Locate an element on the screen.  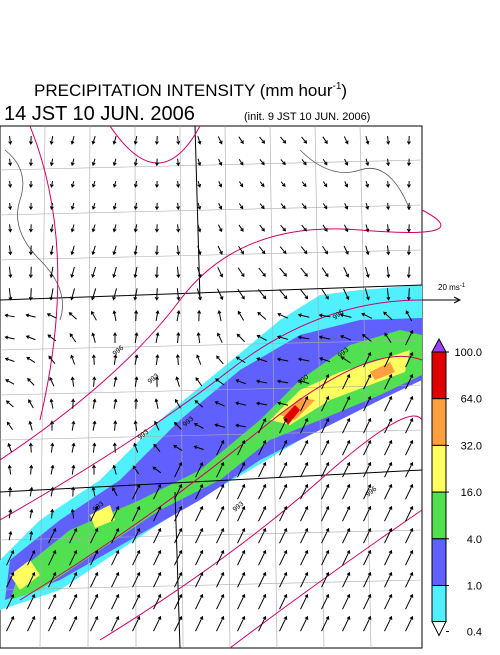
colorbar: 100.0 64.0 32.0 16.0 4.0 1.0 0.4 is located at coordinates (456, 488).